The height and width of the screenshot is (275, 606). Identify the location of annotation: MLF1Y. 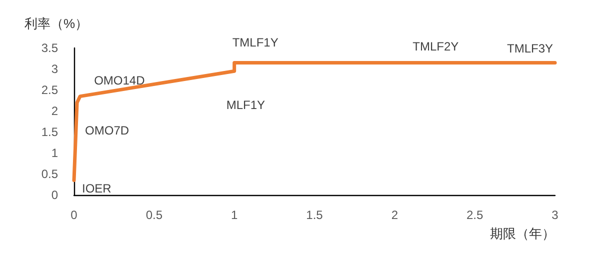
(246, 105).